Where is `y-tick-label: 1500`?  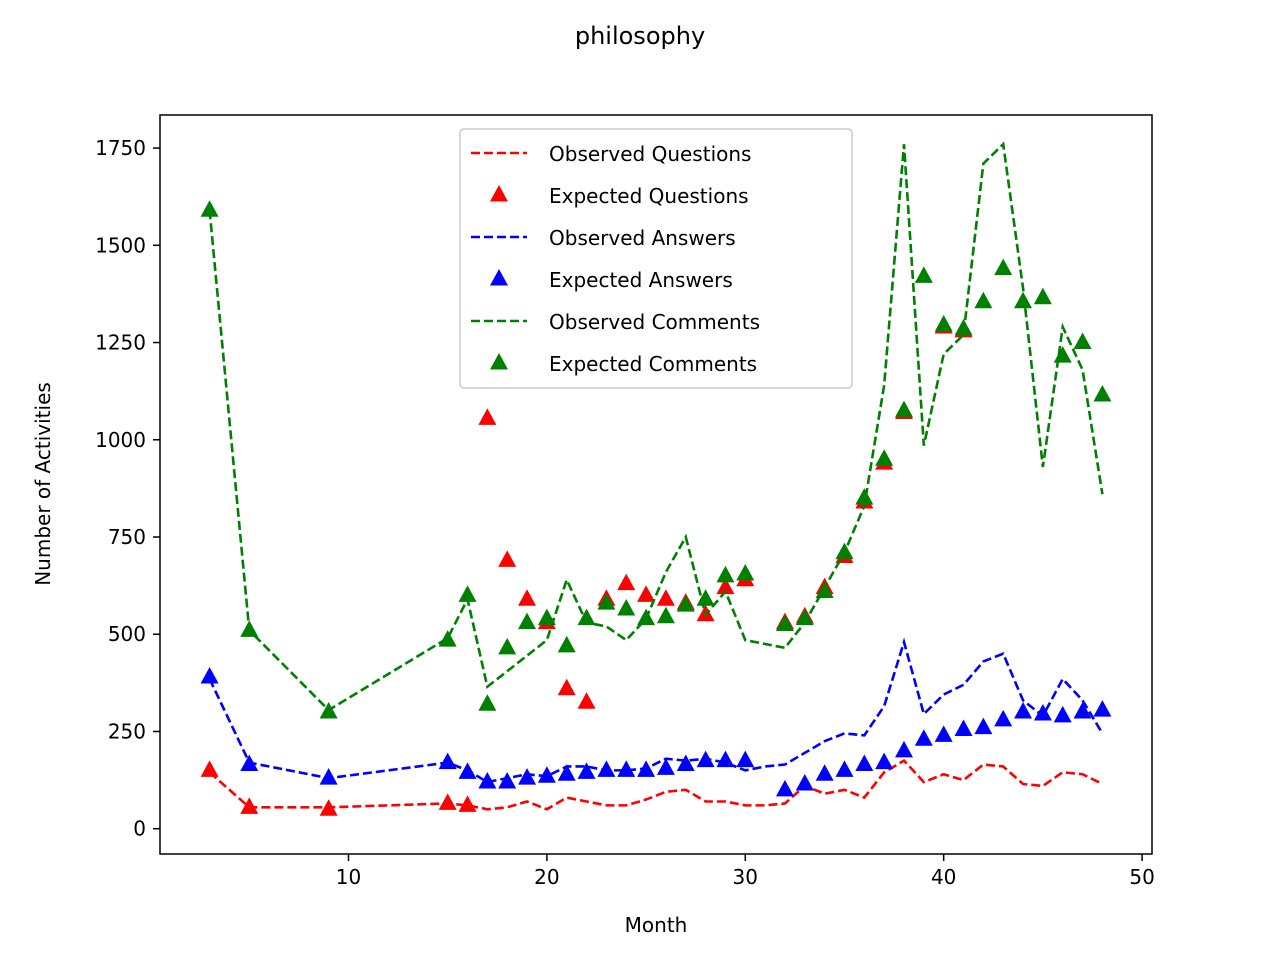
y-tick-label: 1500 is located at coordinates (120, 245).